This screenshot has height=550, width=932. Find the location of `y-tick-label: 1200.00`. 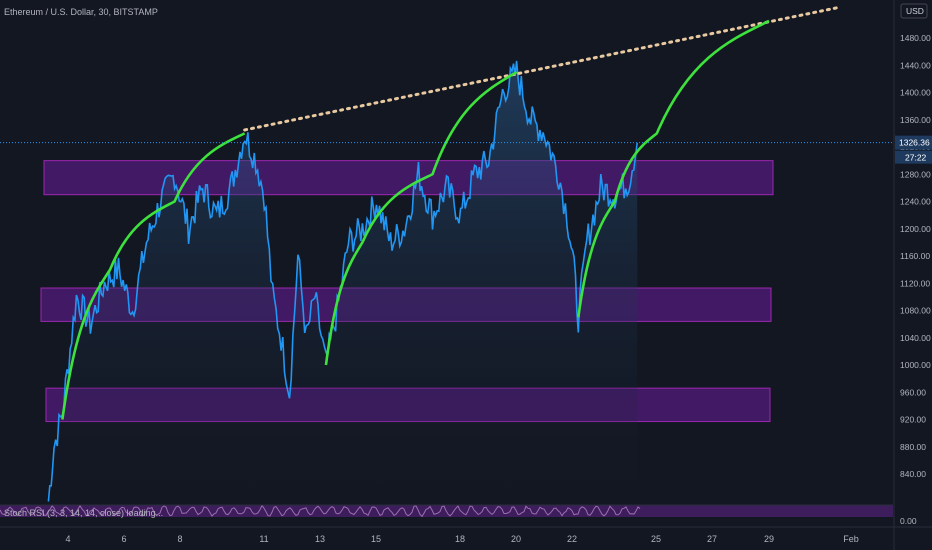

y-tick-label: 1200.00 is located at coordinates (915, 229).